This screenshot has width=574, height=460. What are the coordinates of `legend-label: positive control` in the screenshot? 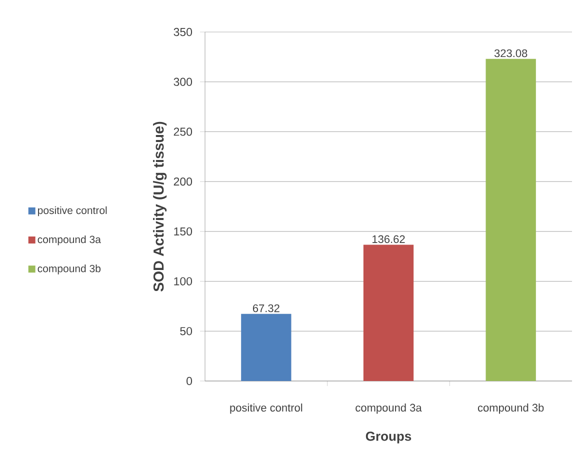 It's located at (72, 211).